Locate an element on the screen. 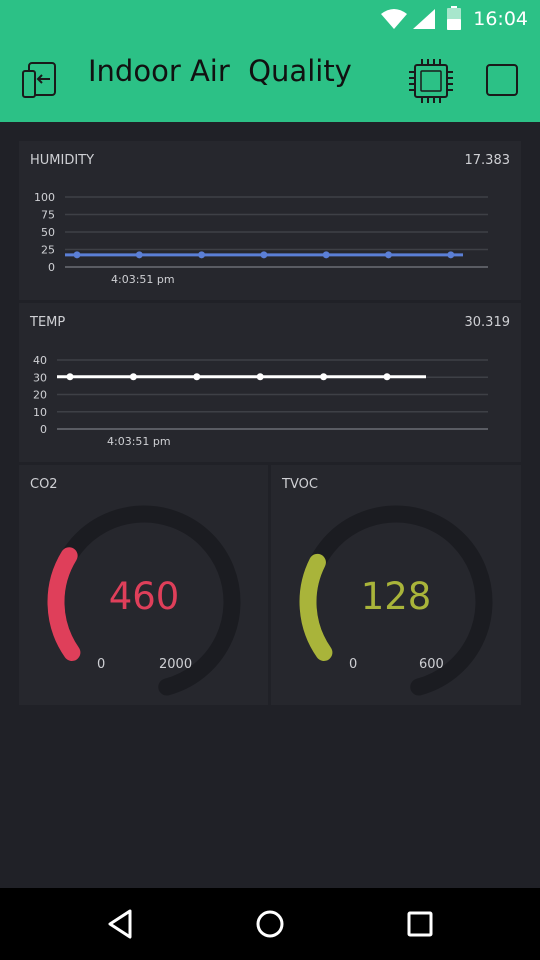 The height and width of the screenshot is (960, 540). chip-icon is located at coordinates (431, 81).